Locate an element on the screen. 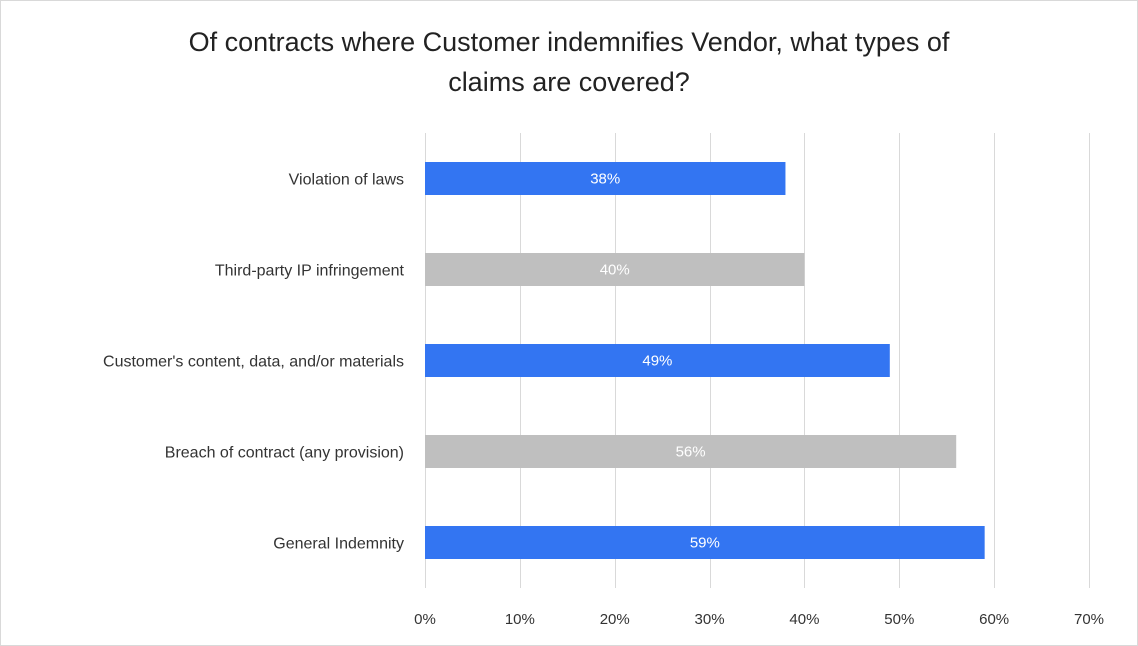 This screenshot has width=1138, height=646. bar-value-label: 56% is located at coordinates (691, 452).